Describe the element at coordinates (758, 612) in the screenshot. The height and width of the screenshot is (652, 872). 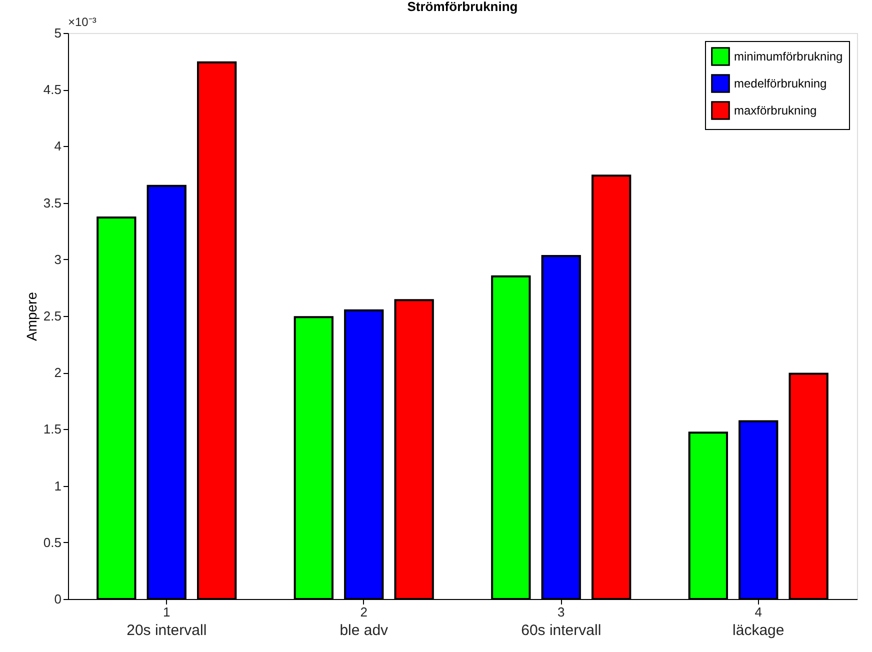
I see `x-tick-label: 4` at that location.